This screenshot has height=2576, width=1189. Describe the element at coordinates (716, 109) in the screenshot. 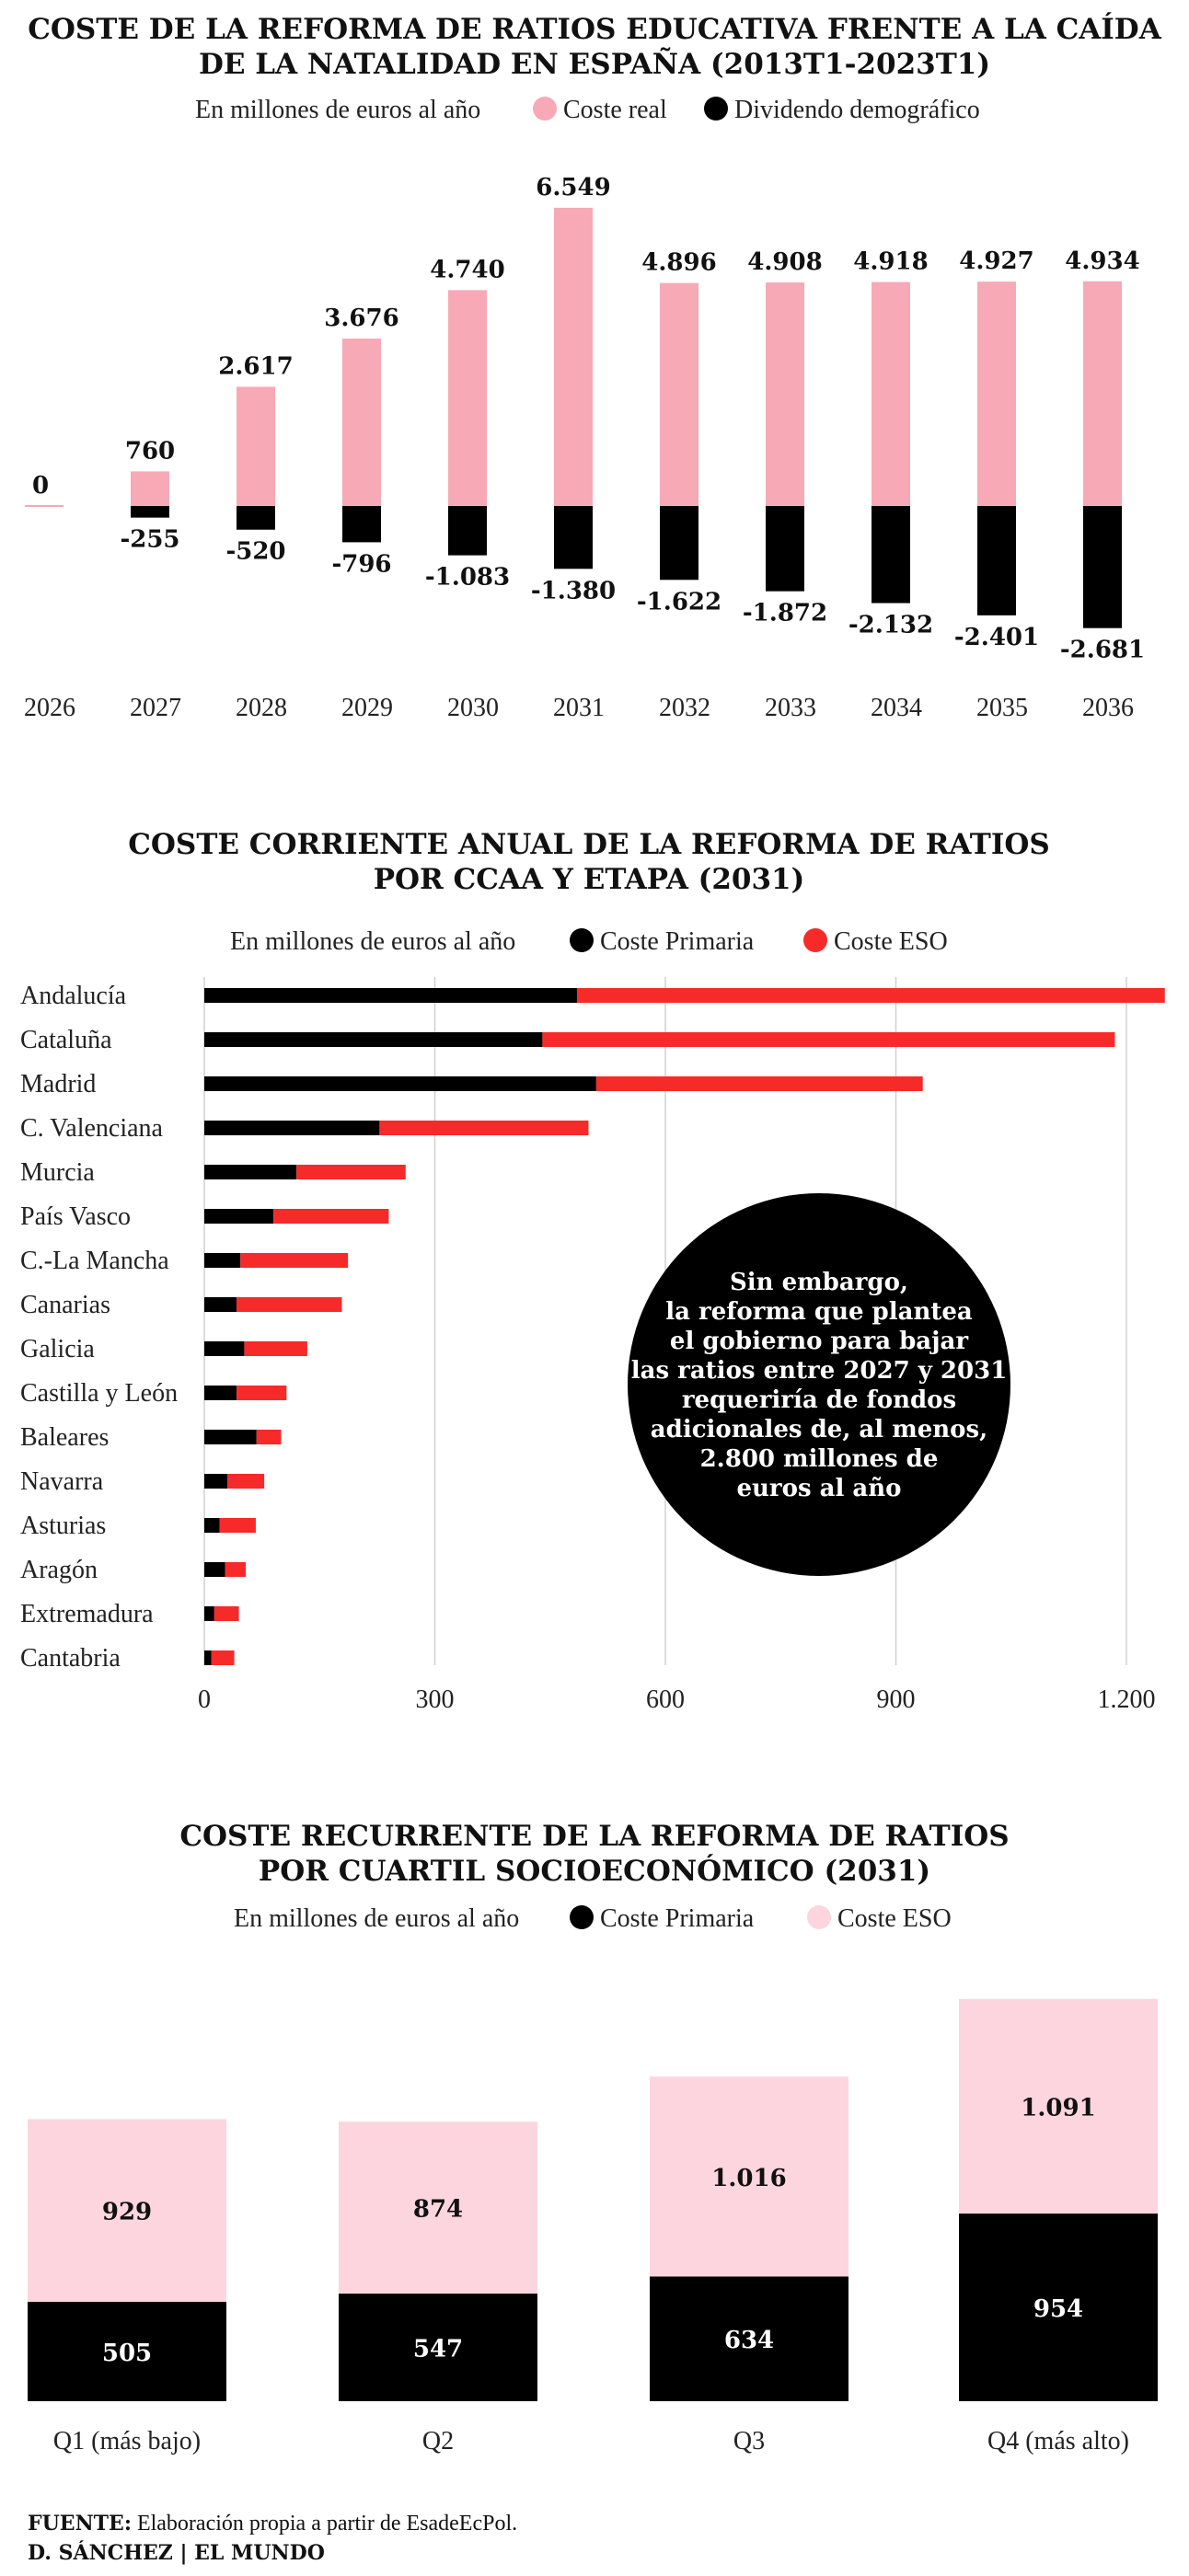

I see `chart-1-legend-swatch-dividendo` at that location.